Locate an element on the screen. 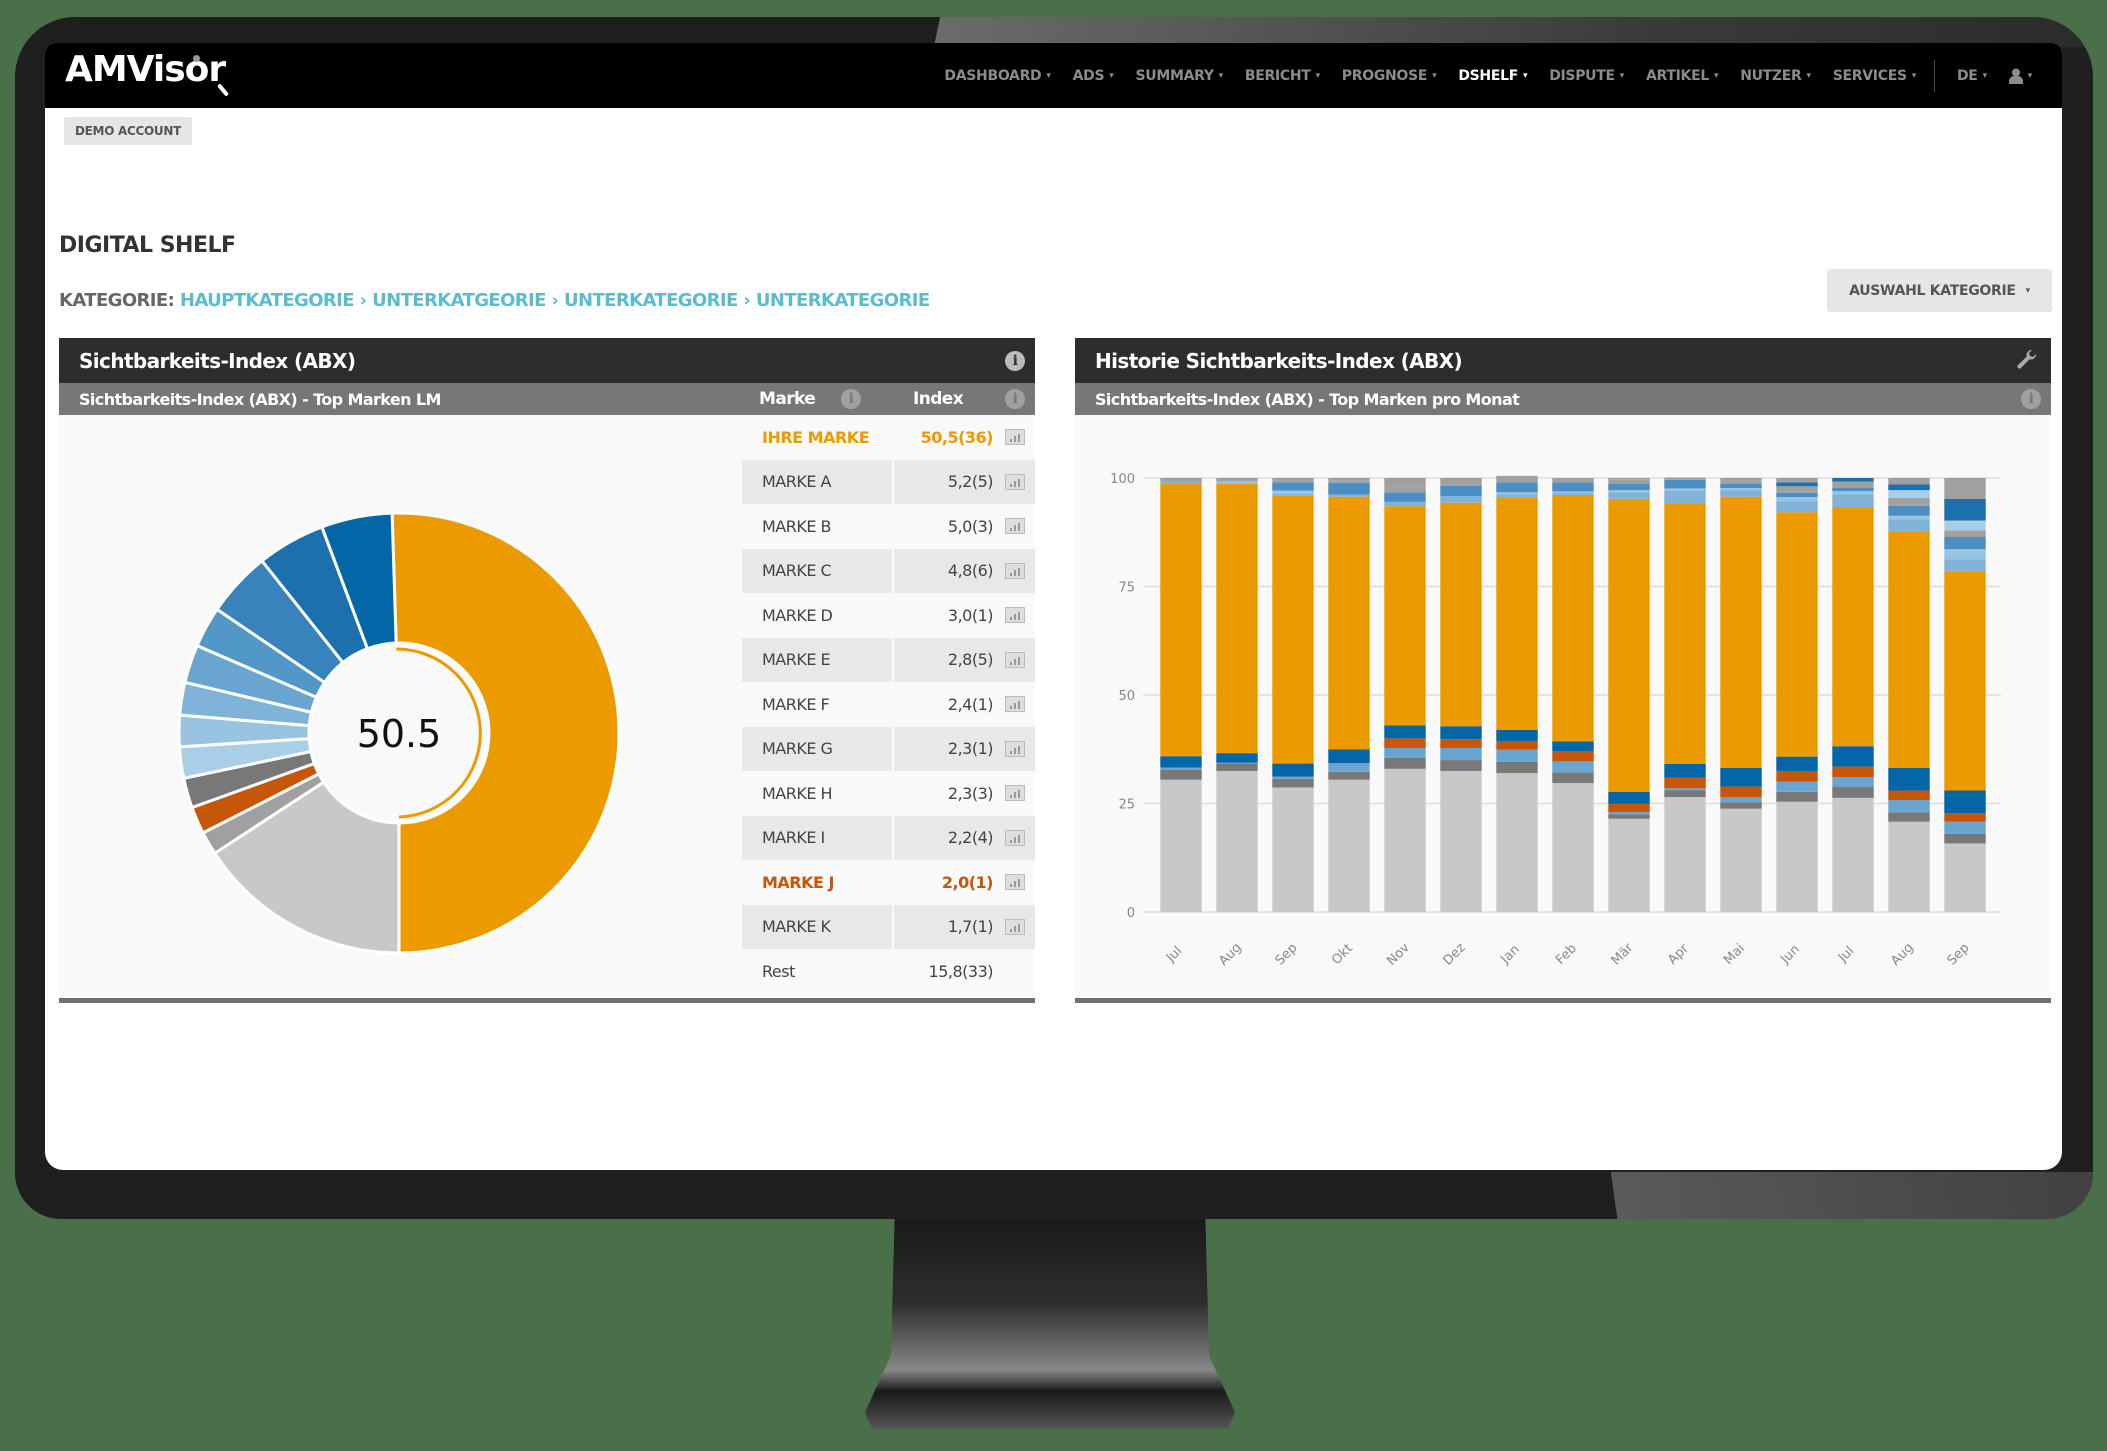 This screenshot has height=1451, width=2107. bar-nov is located at coordinates (1405, 695).